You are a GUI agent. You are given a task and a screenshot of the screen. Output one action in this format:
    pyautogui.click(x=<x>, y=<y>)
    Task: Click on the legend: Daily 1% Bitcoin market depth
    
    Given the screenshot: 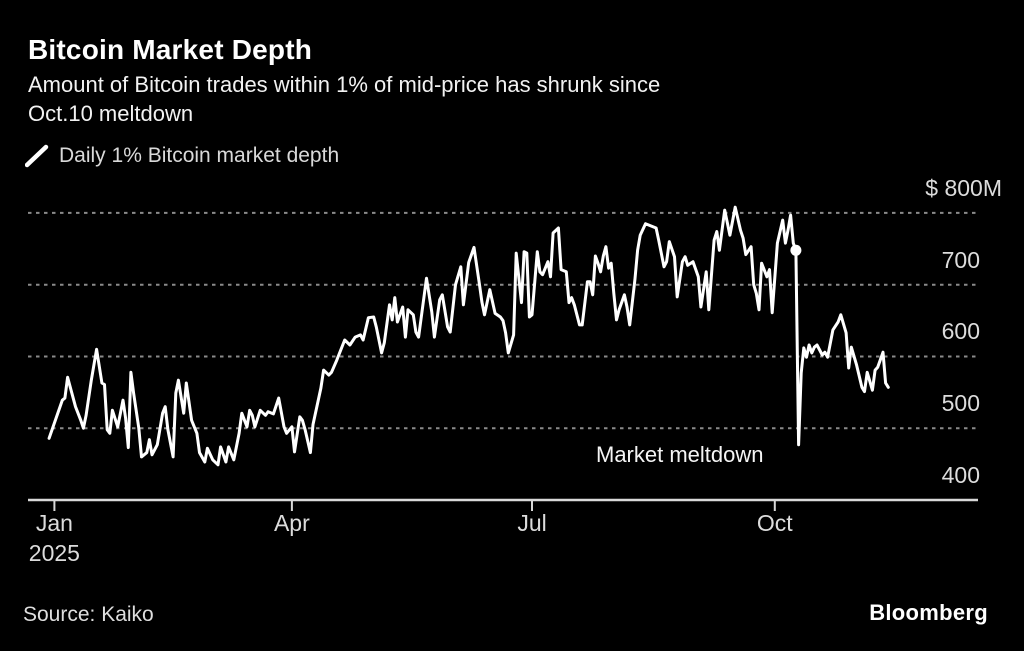 What is the action you would take?
    pyautogui.click(x=182, y=156)
    